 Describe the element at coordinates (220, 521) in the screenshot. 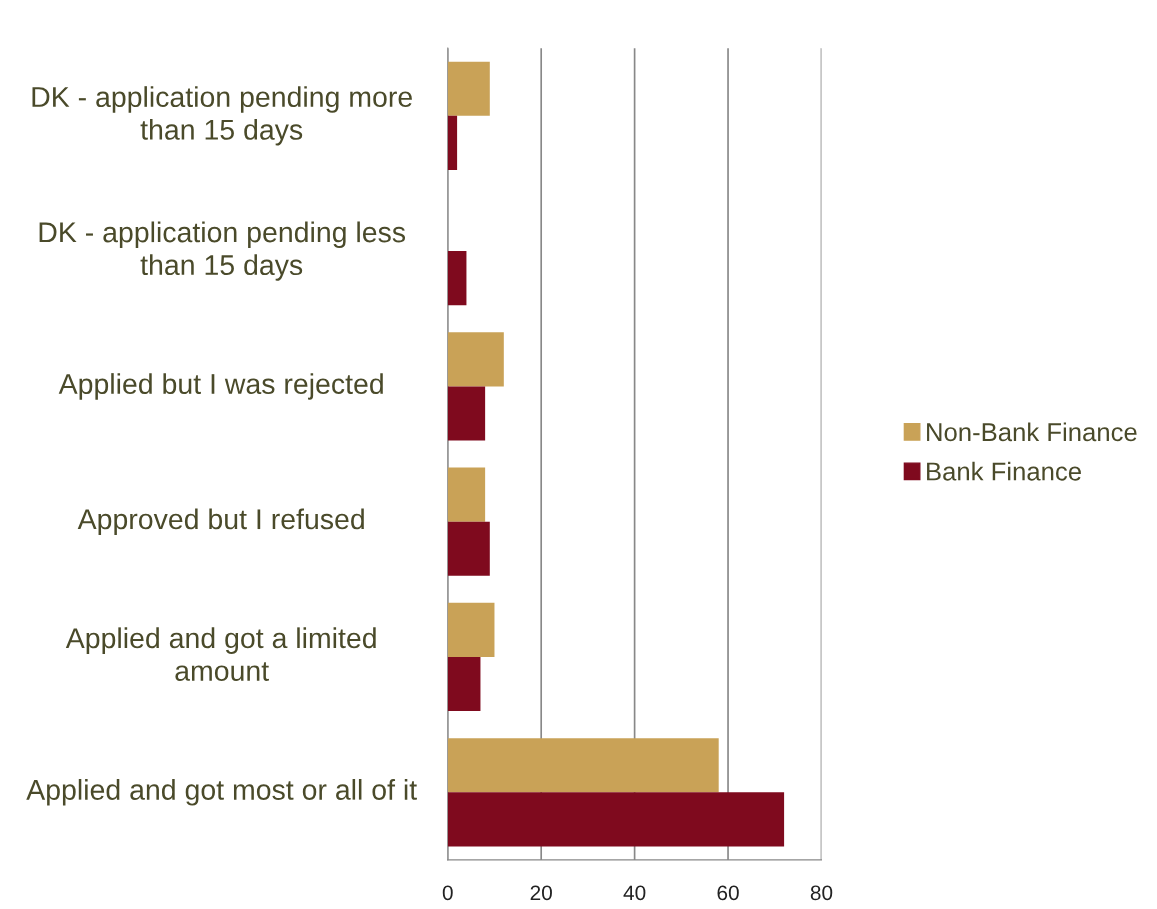

I see `y-tick-label: Approved but I refused` at that location.